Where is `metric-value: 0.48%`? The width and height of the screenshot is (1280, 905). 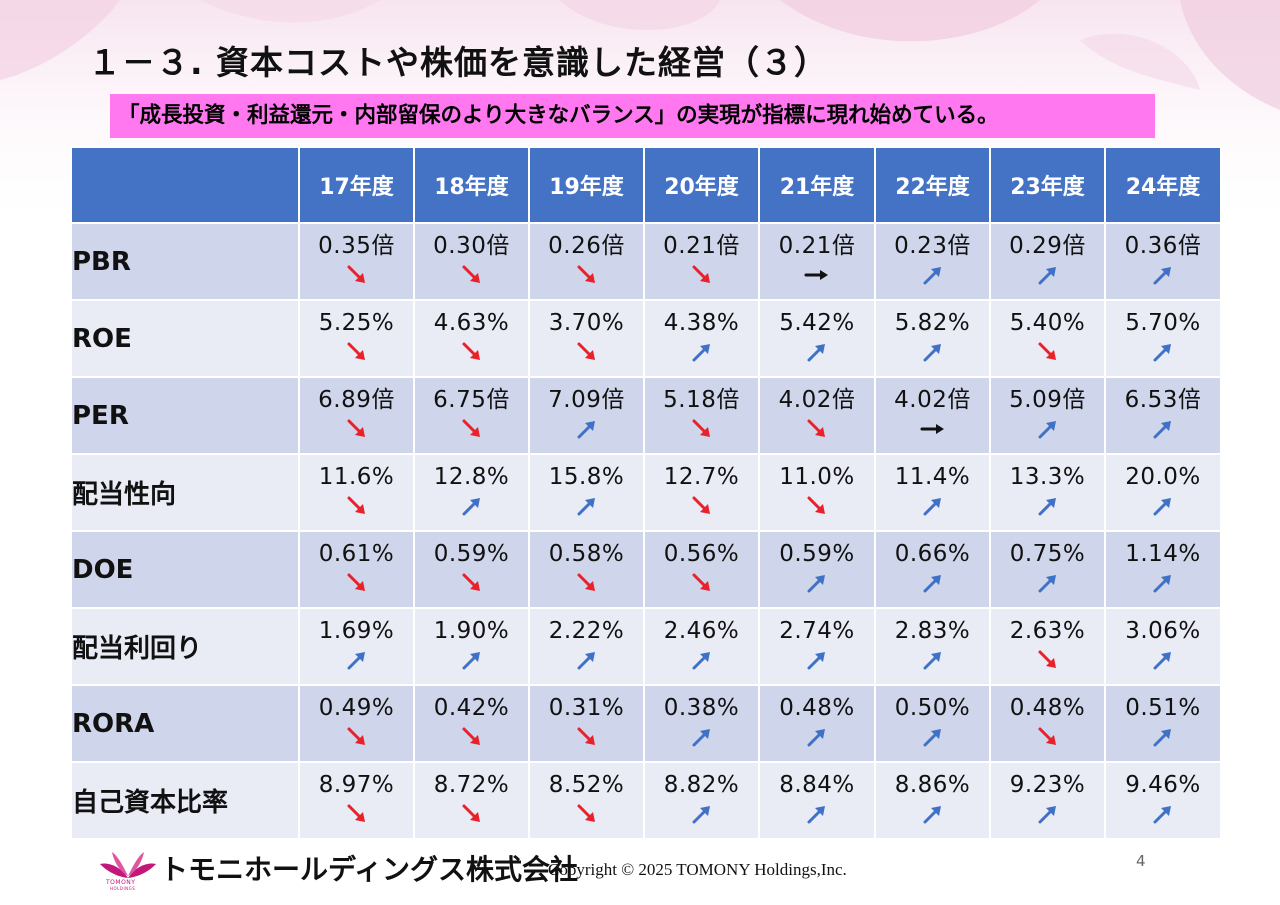 metric-value: 0.48% is located at coordinates (1047, 708).